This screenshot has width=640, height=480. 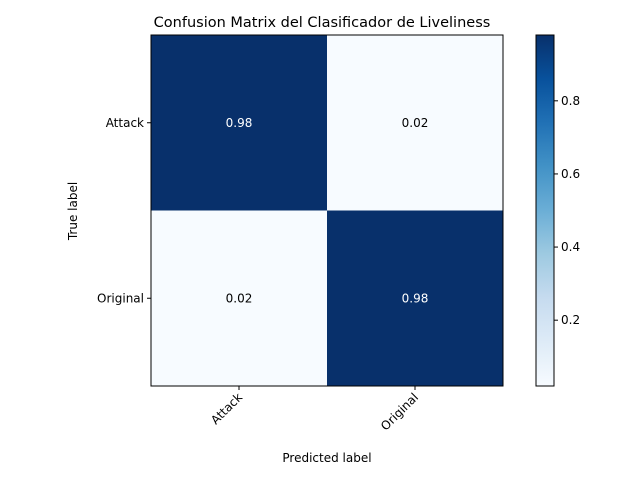 I want to click on x-axis-label: Predicted label, so click(x=326, y=458).